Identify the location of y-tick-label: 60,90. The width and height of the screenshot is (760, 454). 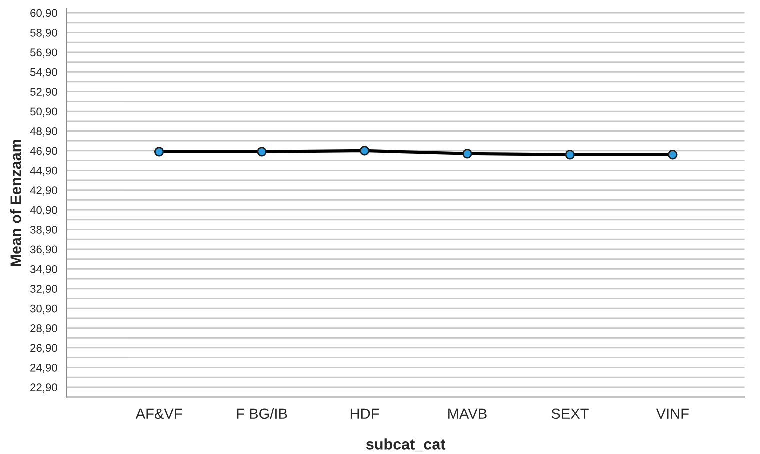
(44, 13).